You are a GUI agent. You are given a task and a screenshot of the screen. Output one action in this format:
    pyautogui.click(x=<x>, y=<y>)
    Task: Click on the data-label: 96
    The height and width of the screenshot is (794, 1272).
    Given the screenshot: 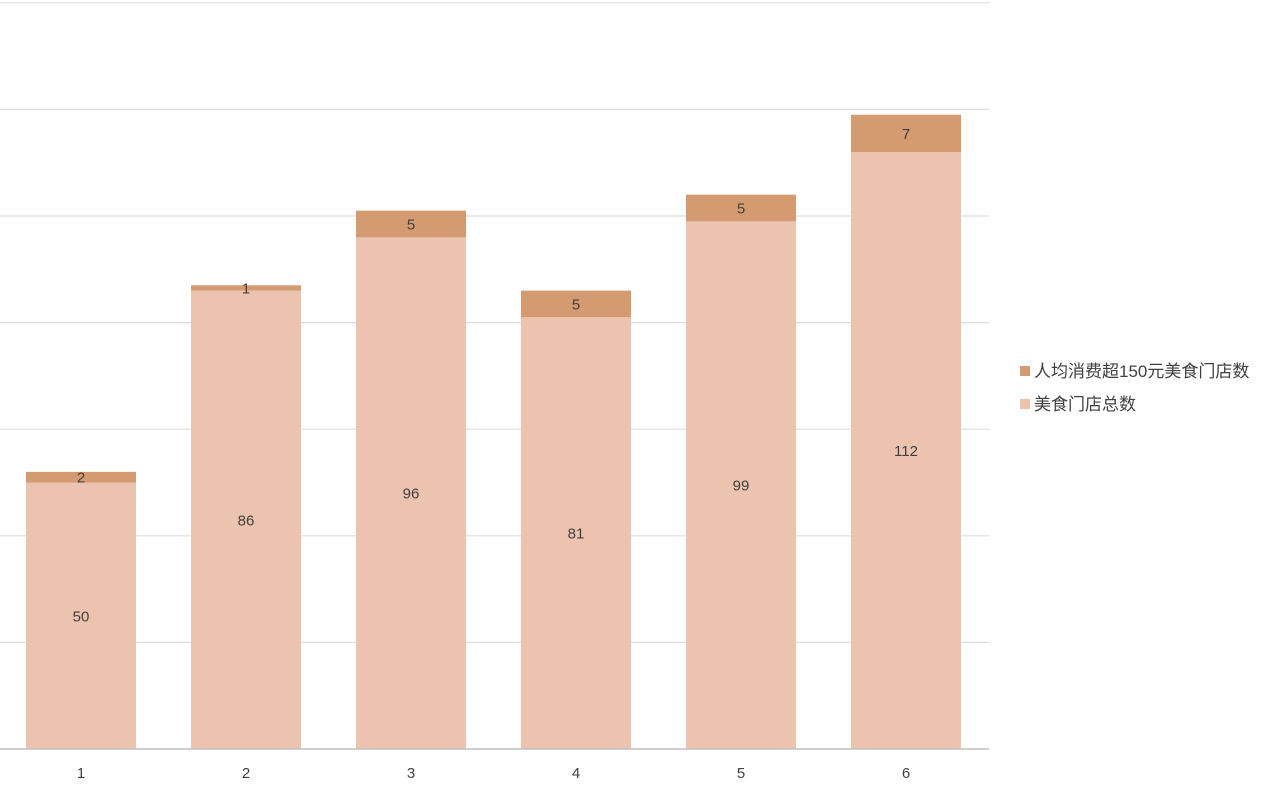 What is the action you would take?
    pyautogui.click(x=411, y=494)
    